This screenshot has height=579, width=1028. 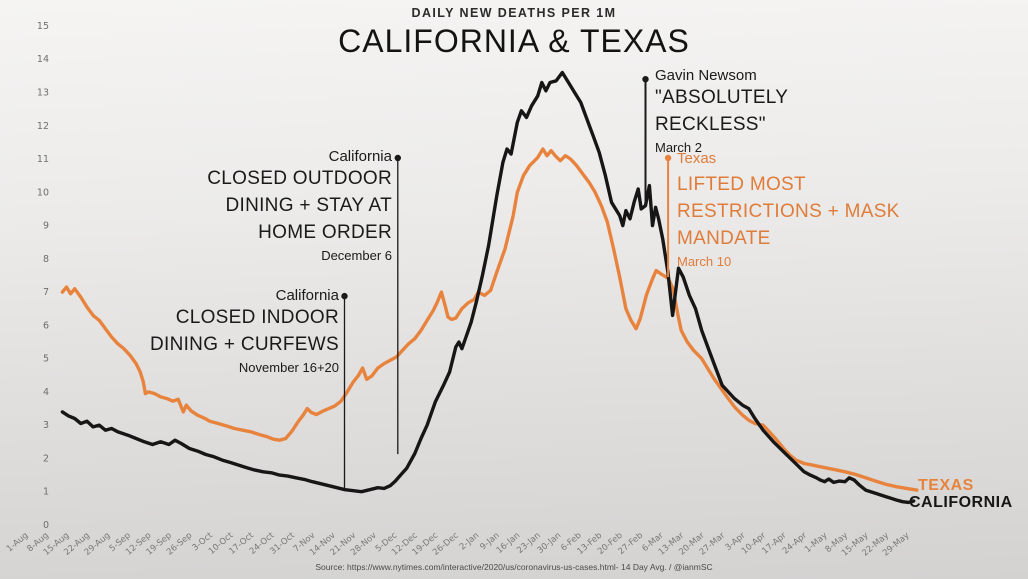 What do you see at coordinates (697, 158) in the screenshot?
I see `annotation-who: Texas` at bounding box center [697, 158].